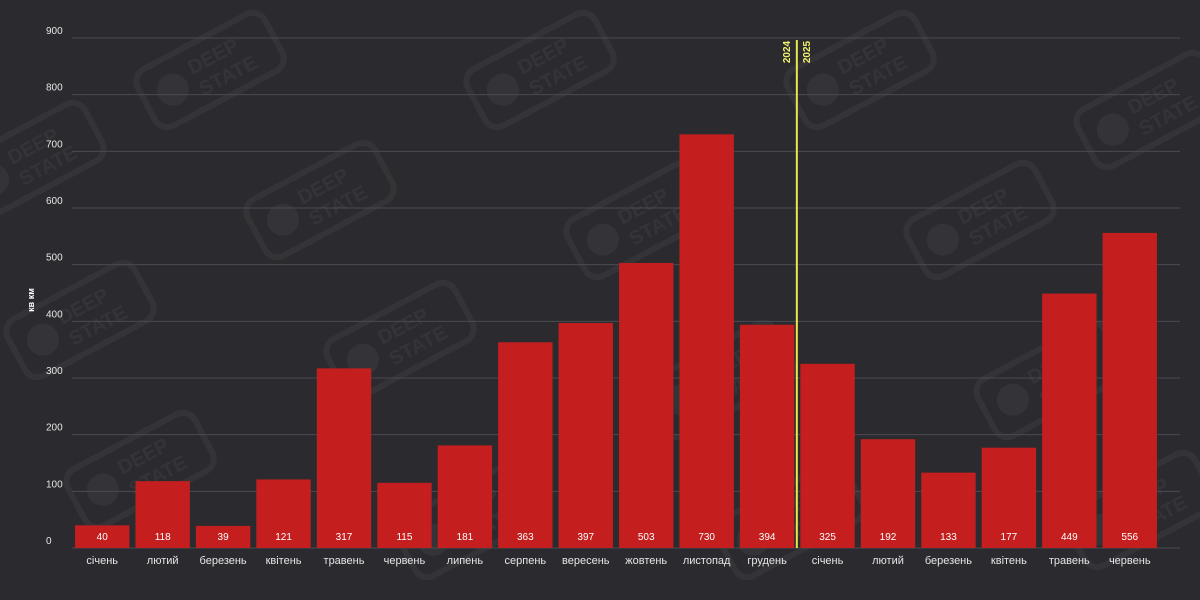  Describe the element at coordinates (54, 88) in the screenshot. I see `y-tick-label: 800` at that location.